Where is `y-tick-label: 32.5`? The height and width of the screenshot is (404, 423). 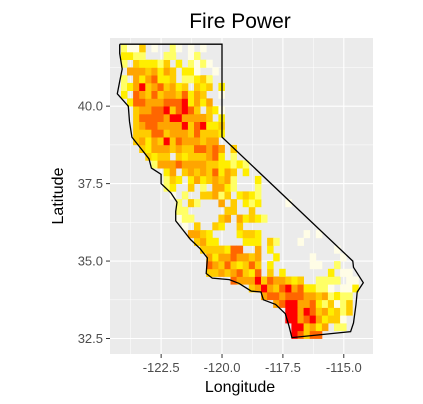 y-tick-label: 32.5 is located at coordinates (90, 338).